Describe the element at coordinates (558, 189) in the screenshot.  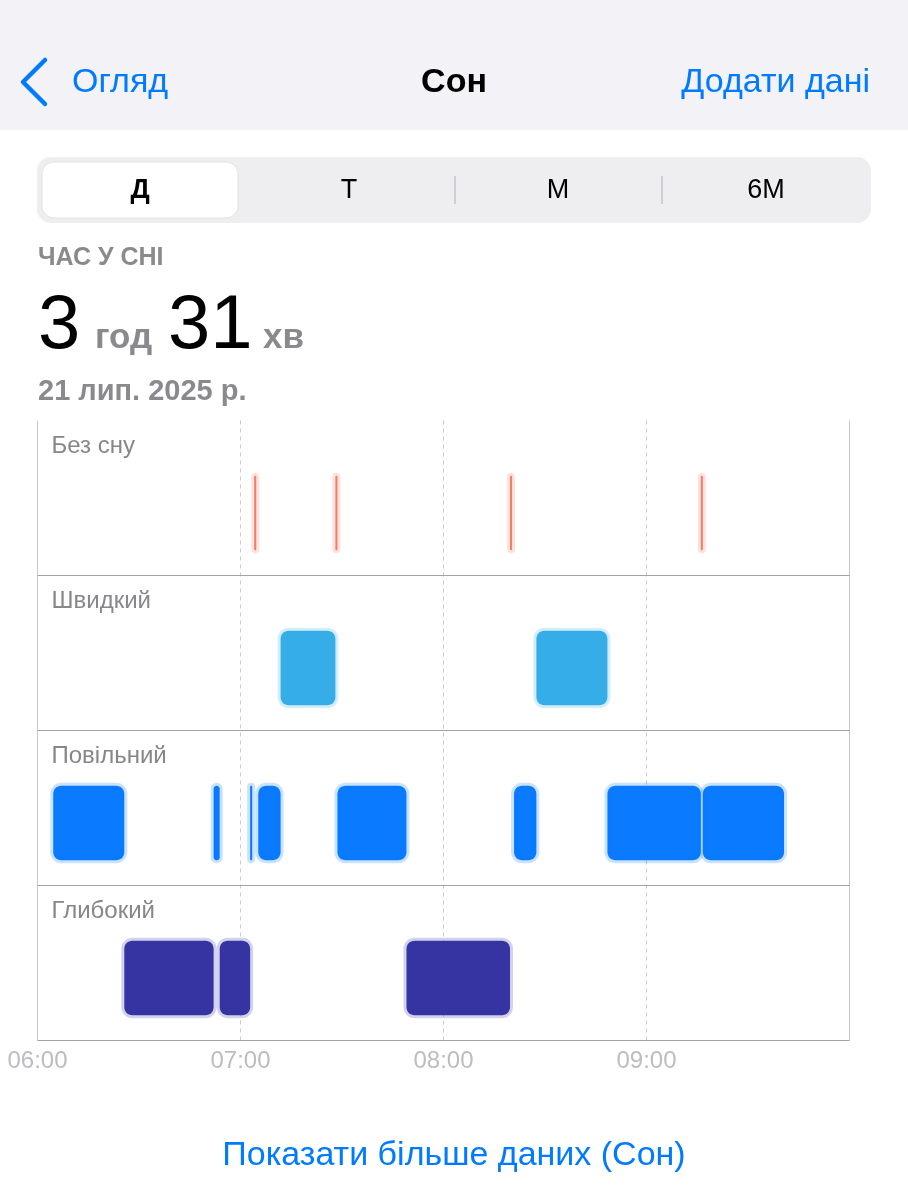
I see `text: М` at that location.